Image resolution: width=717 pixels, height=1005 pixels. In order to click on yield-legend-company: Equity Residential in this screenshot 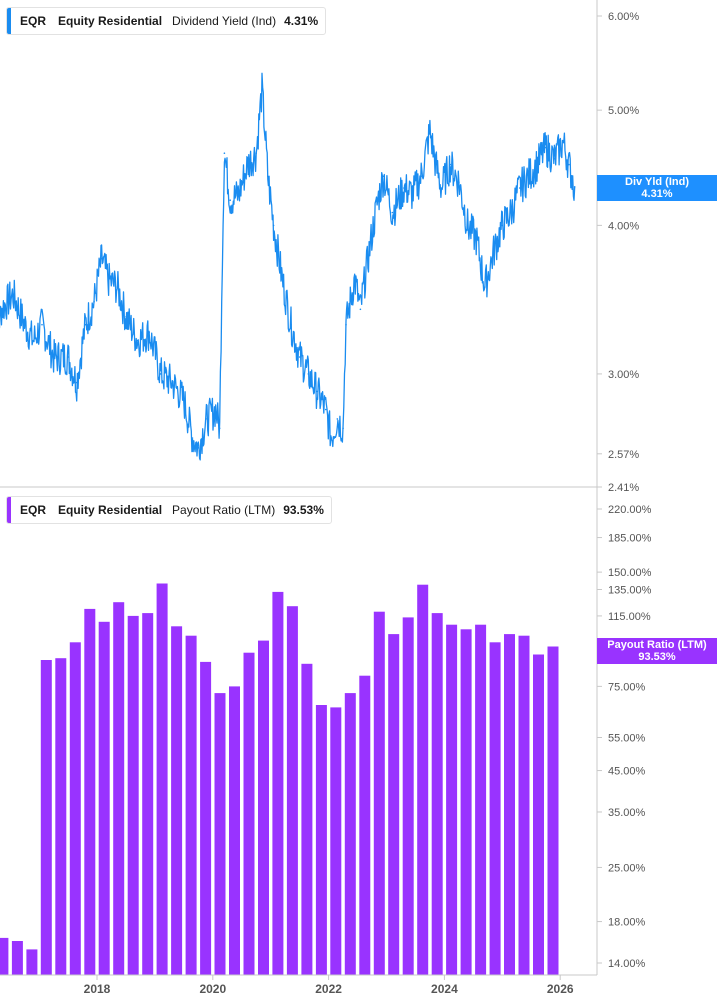, I will do `click(110, 21)`.